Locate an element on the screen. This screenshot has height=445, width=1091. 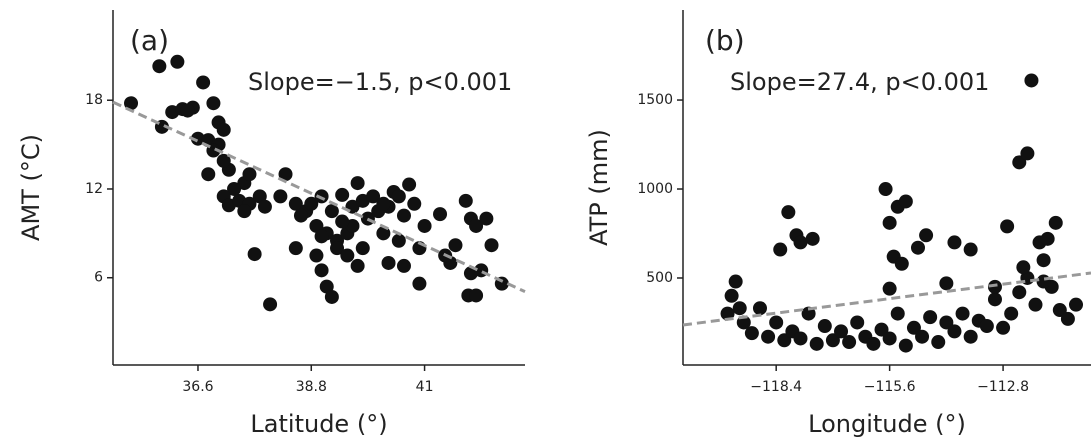
panel-label: (b) is located at coordinates (725, 40).